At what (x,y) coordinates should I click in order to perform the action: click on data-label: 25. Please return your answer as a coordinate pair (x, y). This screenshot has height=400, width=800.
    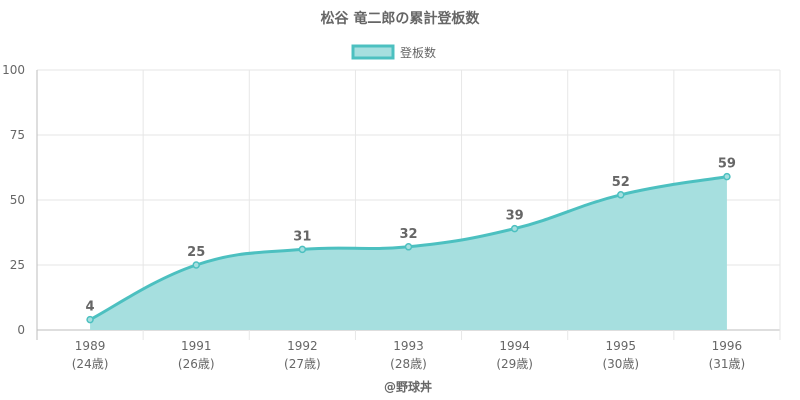
    Looking at the image, I should click on (196, 252).